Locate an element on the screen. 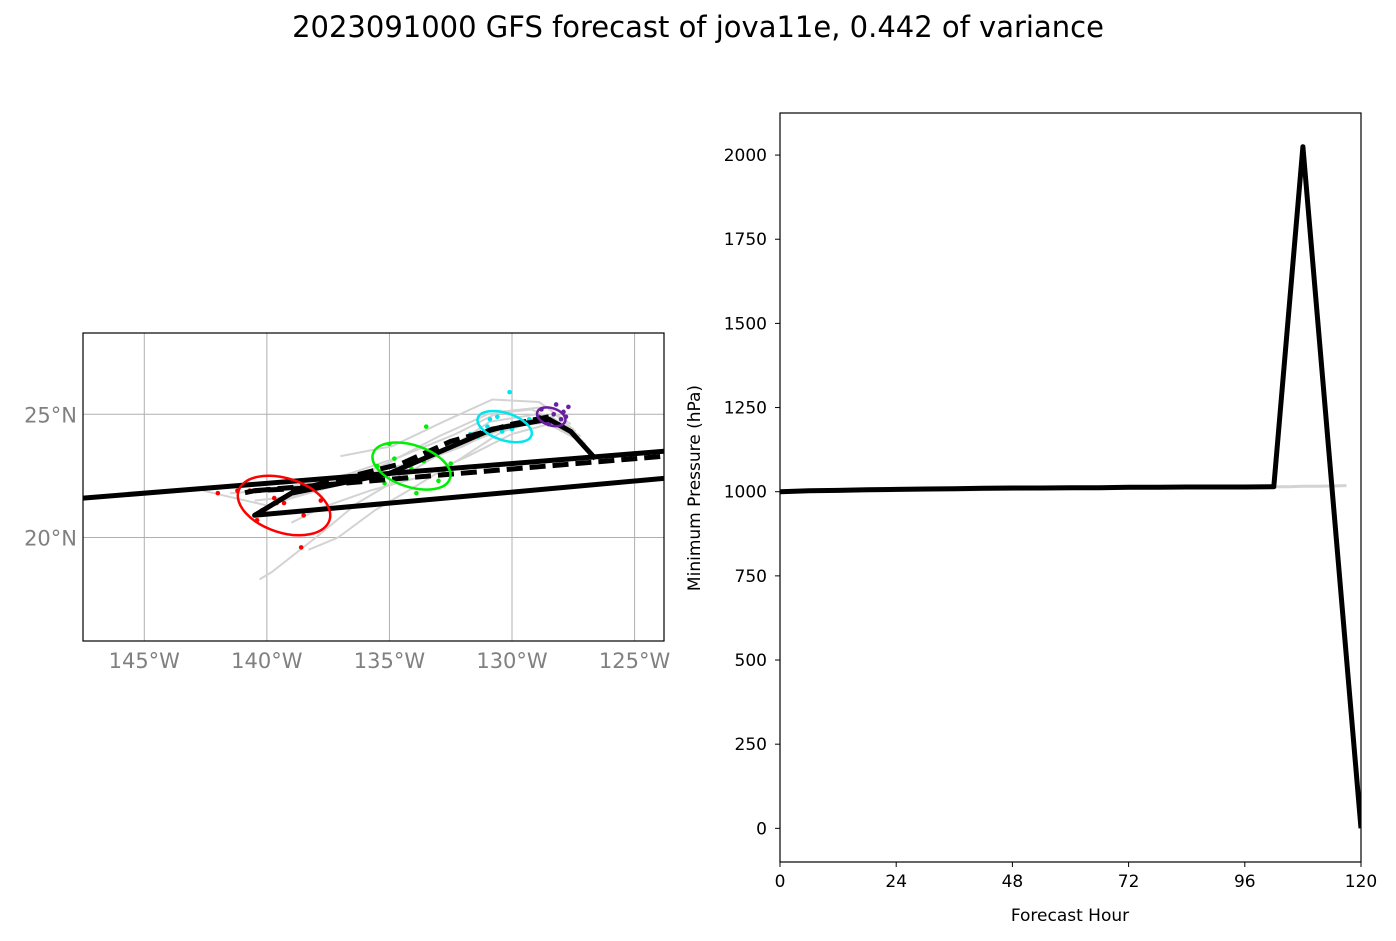  x-tick-label: 0 is located at coordinates (780, 882).